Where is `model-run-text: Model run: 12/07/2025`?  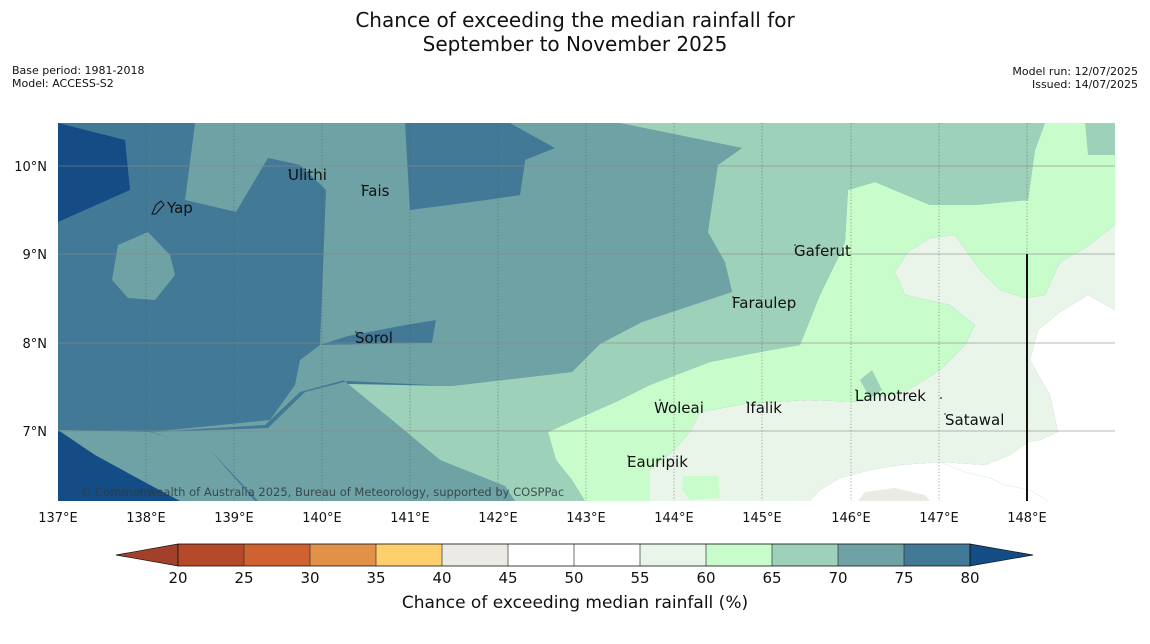 model-run-text: Model run: 12/07/2025 is located at coordinates (1075, 71).